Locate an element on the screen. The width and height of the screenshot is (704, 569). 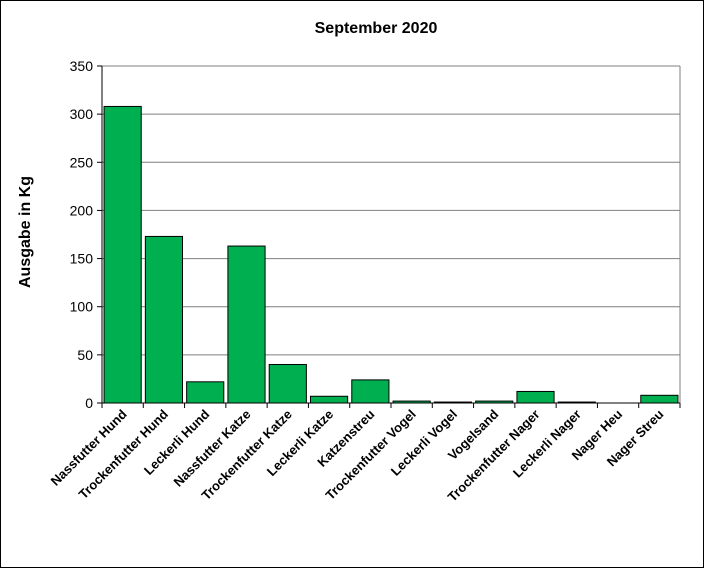
y-tick-label: 100 is located at coordinates (82, 307).